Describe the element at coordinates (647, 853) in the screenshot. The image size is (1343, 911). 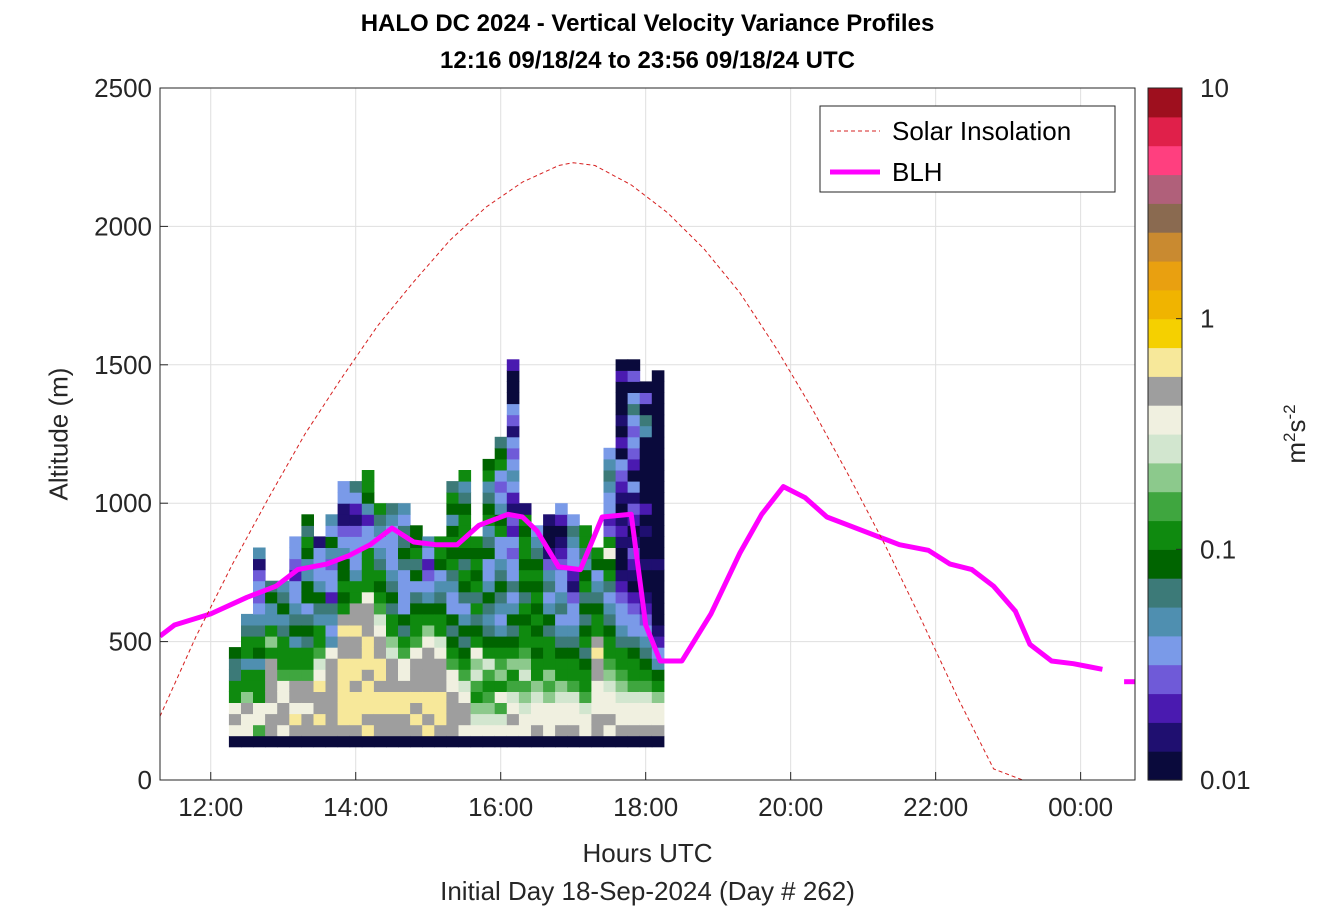
I see `x-axis-label: Hours UTC` at that location.